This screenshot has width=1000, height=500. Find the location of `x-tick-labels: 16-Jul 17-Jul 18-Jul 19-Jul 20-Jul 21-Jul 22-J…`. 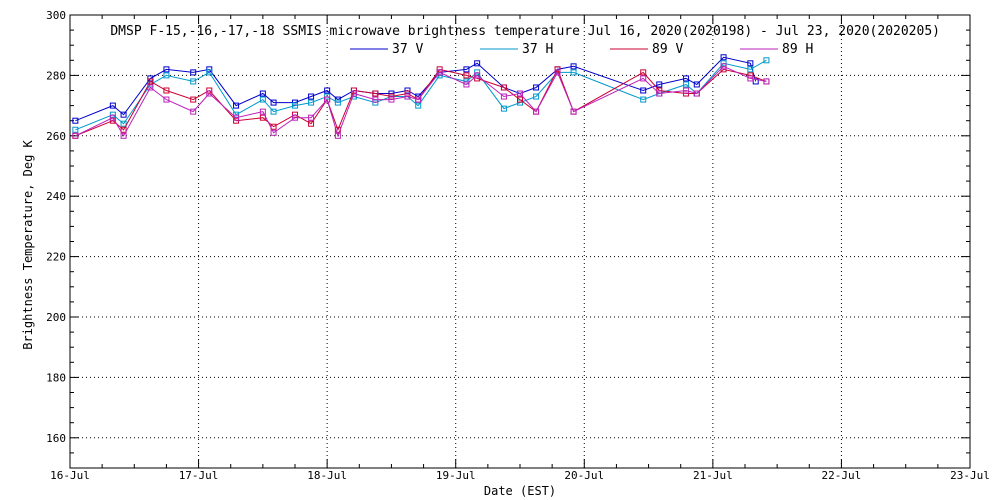

x-tick-labels: 16-Jul 17-Jul 18-Jul 19-Jul 20-Jul 21-Jul 22-J… is located at coordinates (520, 475).